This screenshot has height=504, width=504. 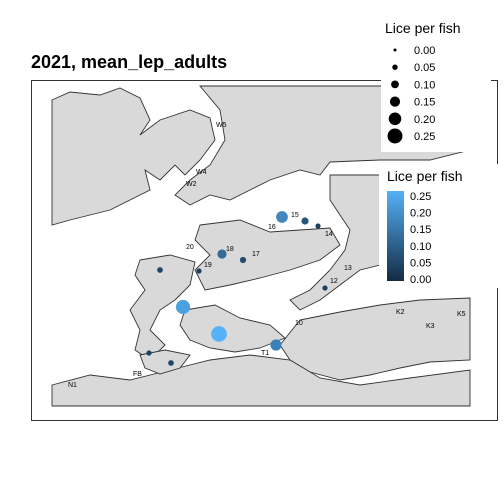 I want to click on site-label: 16, so click(x=272, y=227).